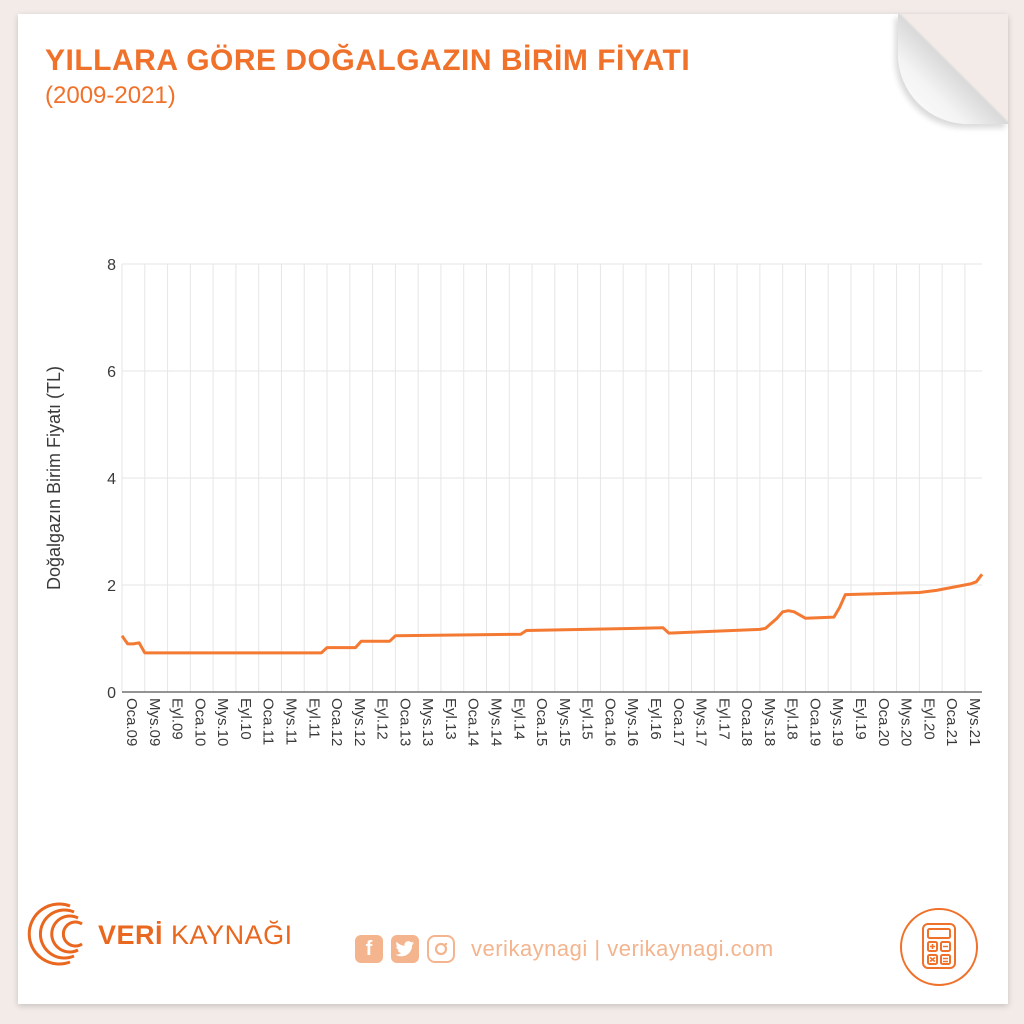 The image size is (1024, 1024). I want to click on logo-veri: VERİ, so click(131, 935).